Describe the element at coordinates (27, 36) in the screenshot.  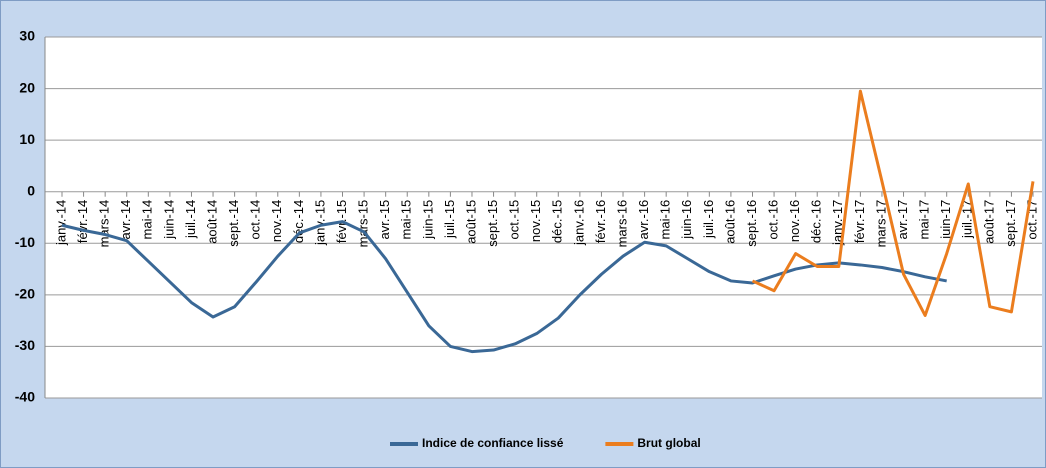
I see `y-tick-label: 30` at that location.